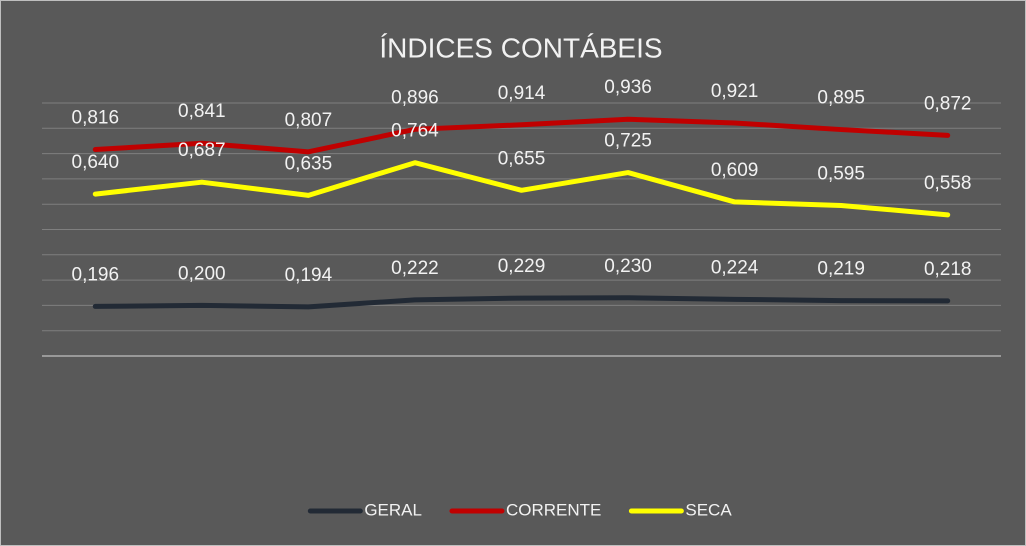 The width and height of the screenshot is (1026, 546). I want to click on data-label: 0,872, so click(948, 103).